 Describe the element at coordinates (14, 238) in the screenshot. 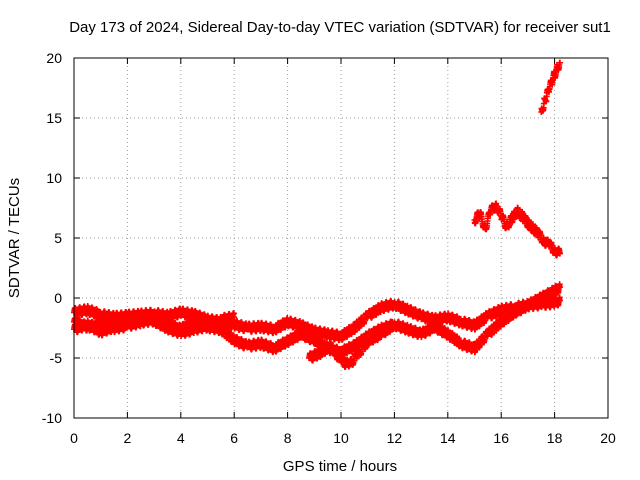

I see `y-axis-label: SDTVAR / TECUs` at that location.